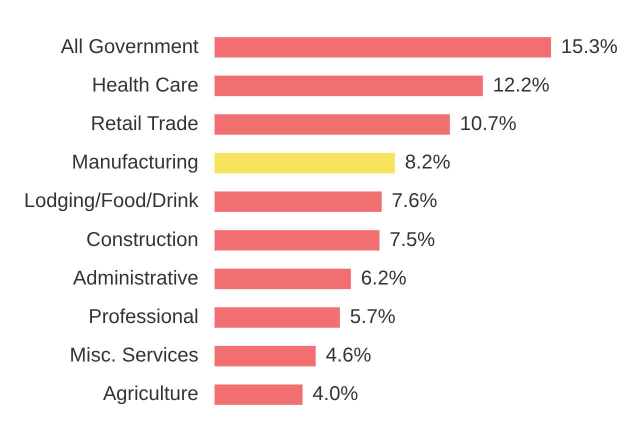 Image resolution: width=643 pixels, height=442 pixels. Describe the element at coordinates (488, 124) in the screenshot. I see `data-label: 10.7%` at that location.